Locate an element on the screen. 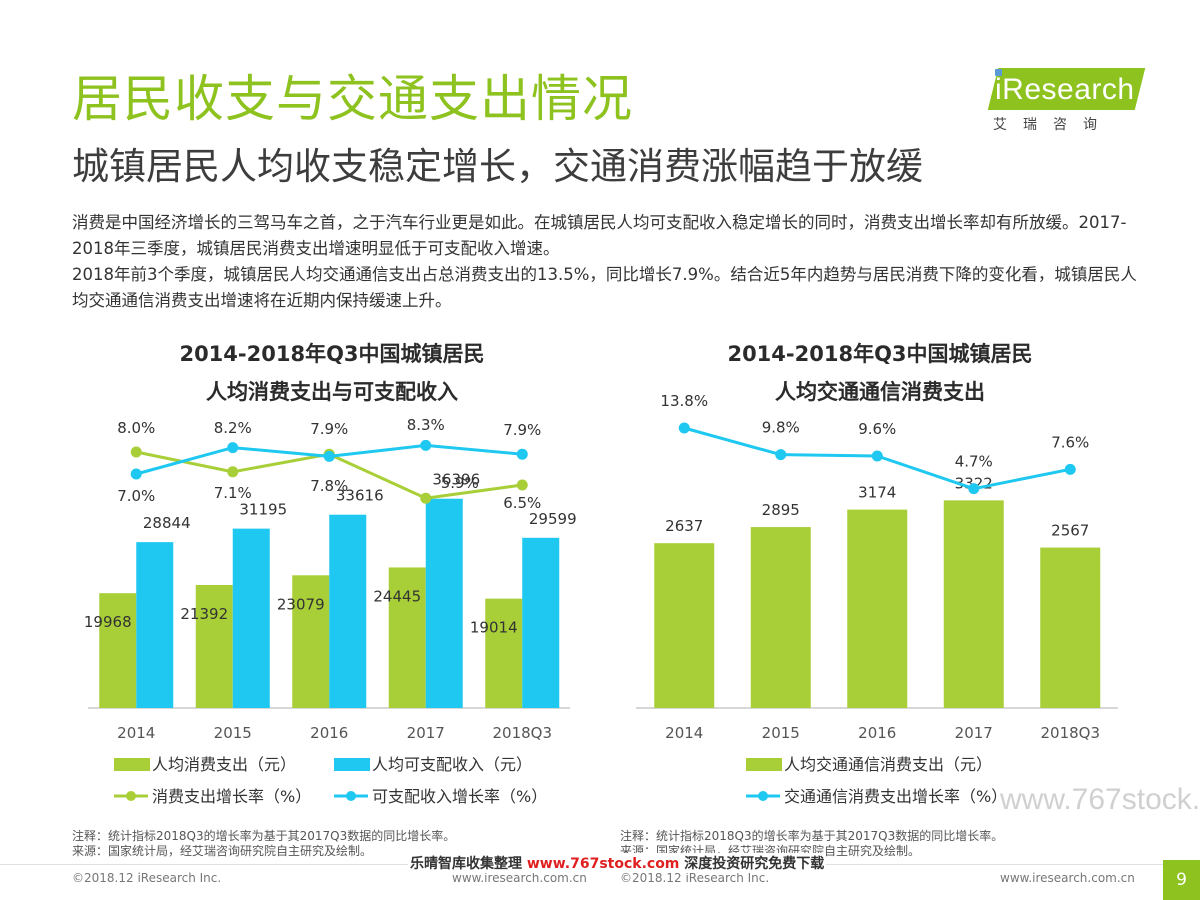  chart1-line-label-1-4: 7.9% is located at coordinates (522, 430).